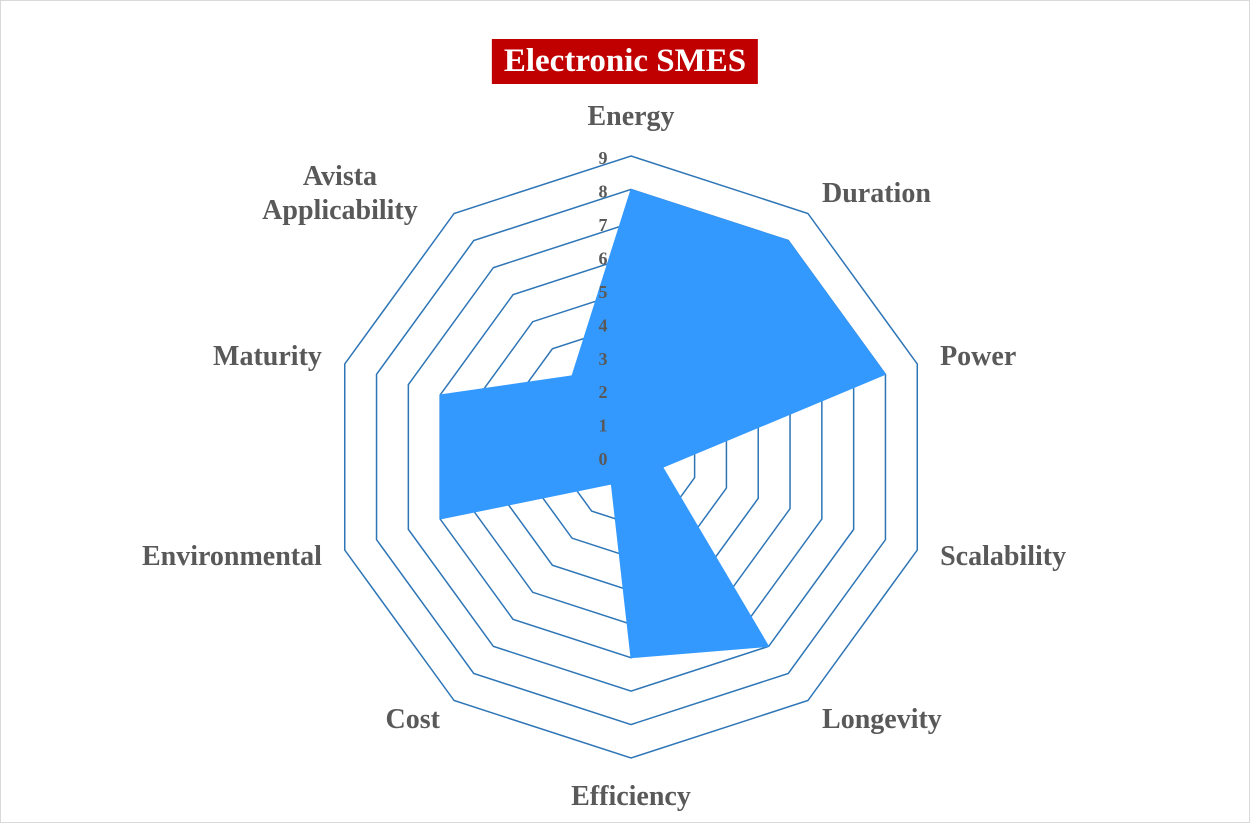 This screenshot has height=823, width=1250. What do you see at coordinates (978, 356) in the screenshot?
I see `category-label: Power` at bounding box center [978, 356].